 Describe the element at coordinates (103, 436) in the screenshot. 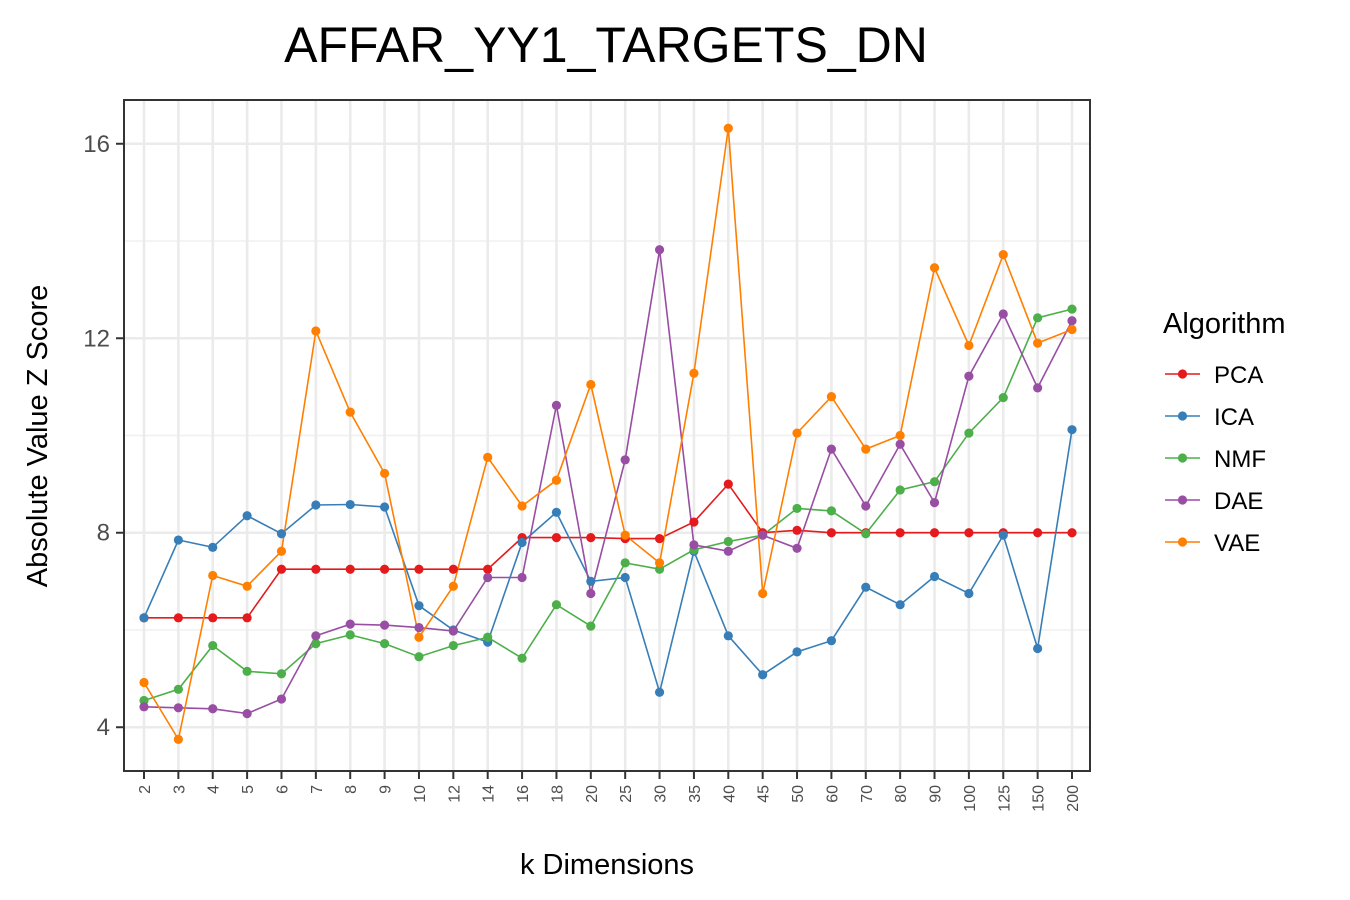

I see `y-axis: 4 8 12 16` at that location.